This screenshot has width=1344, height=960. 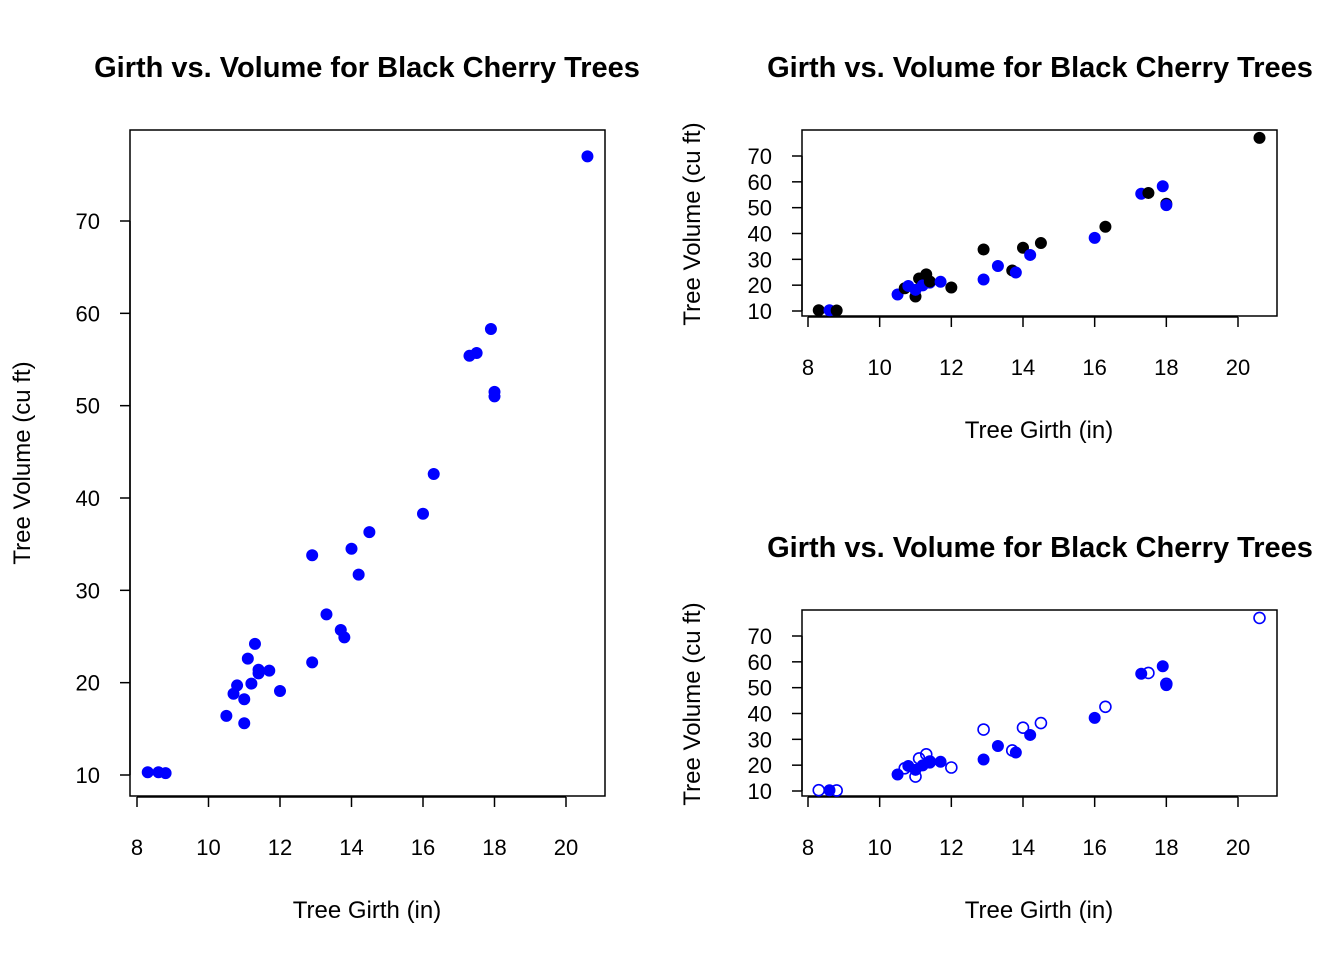 What do you see at coordinates (494, 847) in the screenshot?
I see `x-tick-label: 18` at bounding box center [494, 847].